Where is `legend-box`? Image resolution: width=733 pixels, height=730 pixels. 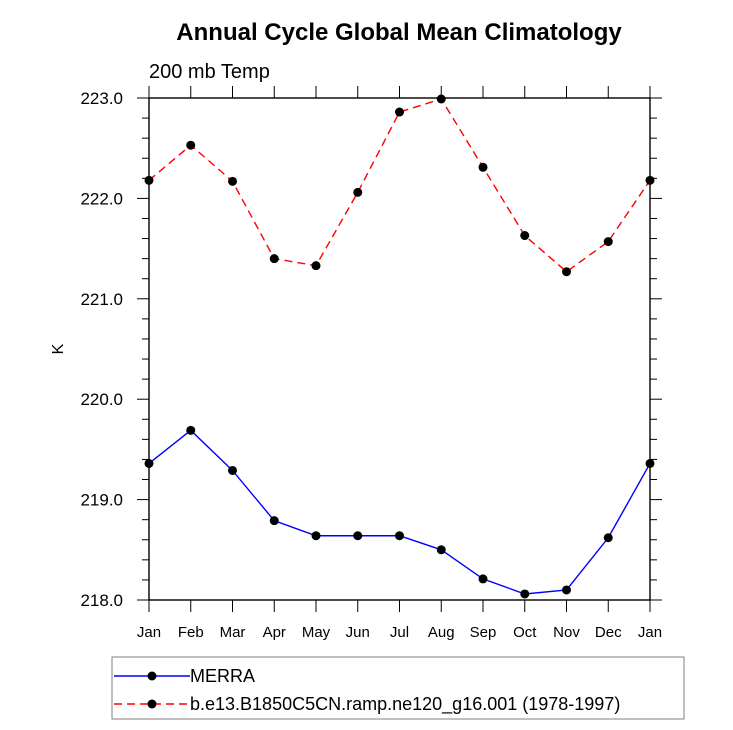
legend-box is located at coordinates (398, 688).